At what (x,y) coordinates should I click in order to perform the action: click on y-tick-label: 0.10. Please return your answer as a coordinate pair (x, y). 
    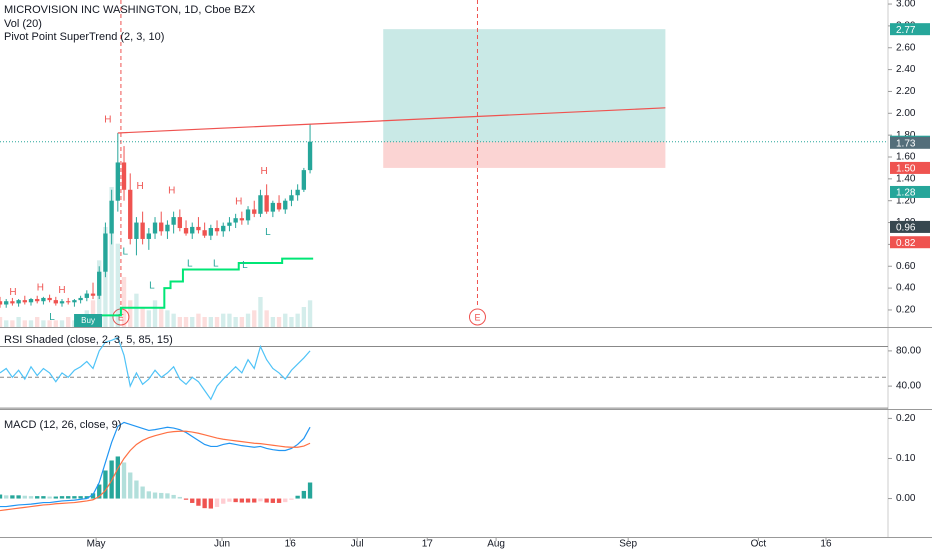
    Looking at the image, I should click on (906, 458).